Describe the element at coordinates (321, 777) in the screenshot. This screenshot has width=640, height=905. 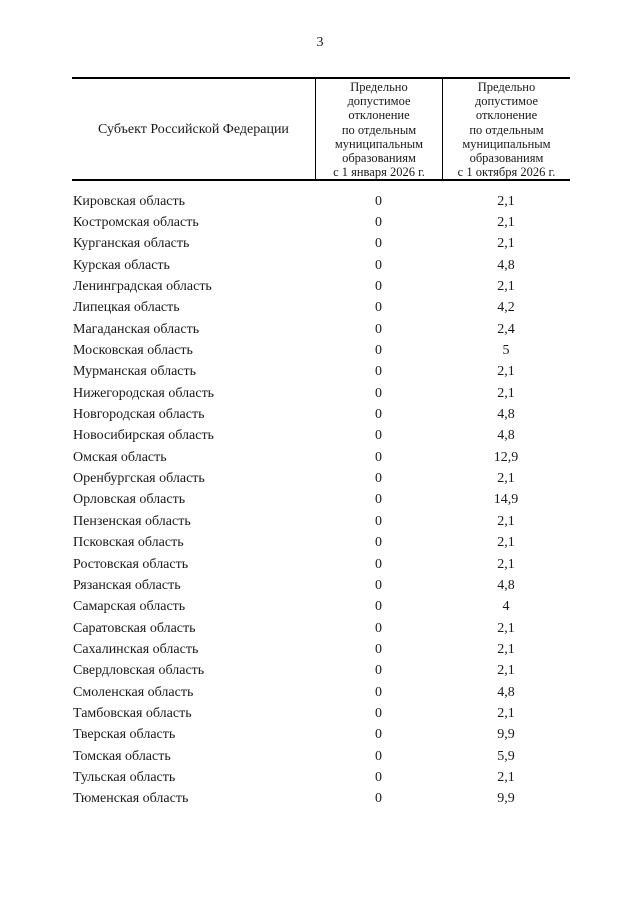
I see `table-row: Тульская область 0 2,1` at that location.